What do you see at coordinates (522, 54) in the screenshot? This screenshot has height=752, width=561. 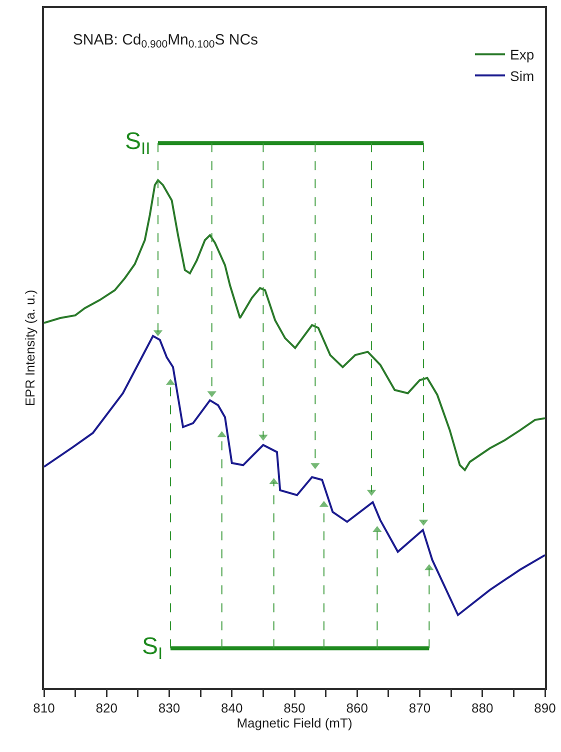 I see `legend-label: Exp` at bounding box center [522, 54].